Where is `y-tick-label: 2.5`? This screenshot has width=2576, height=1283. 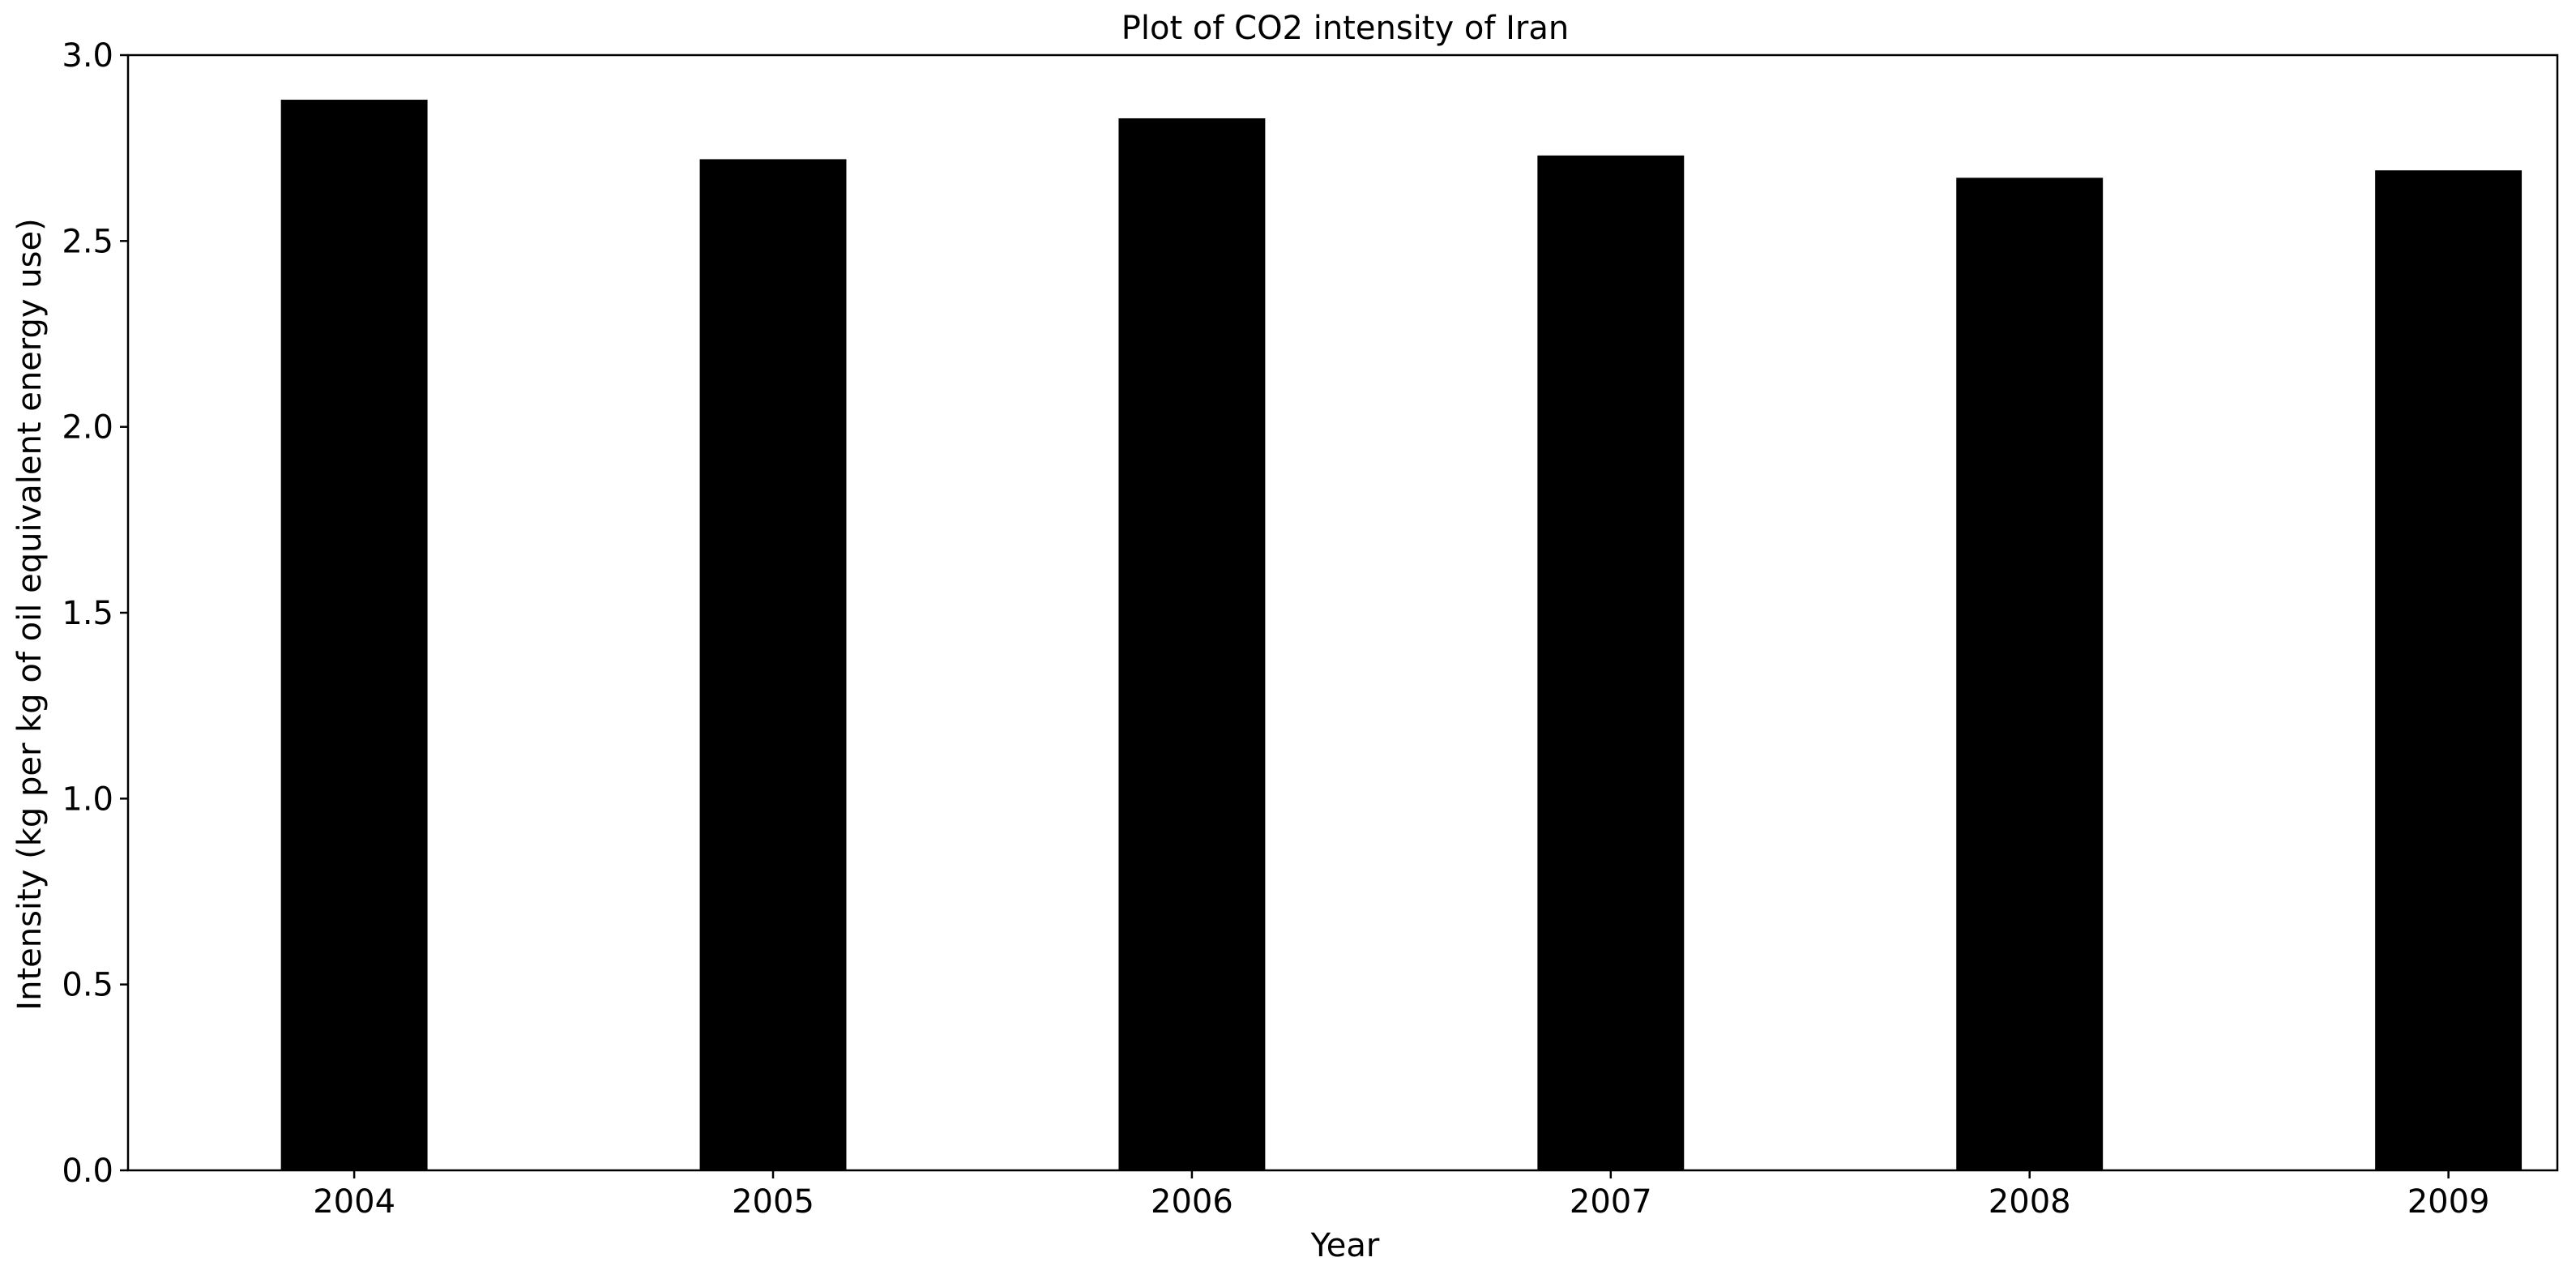
y-tick-label: 2.5 is located at coordinates (87, 241).